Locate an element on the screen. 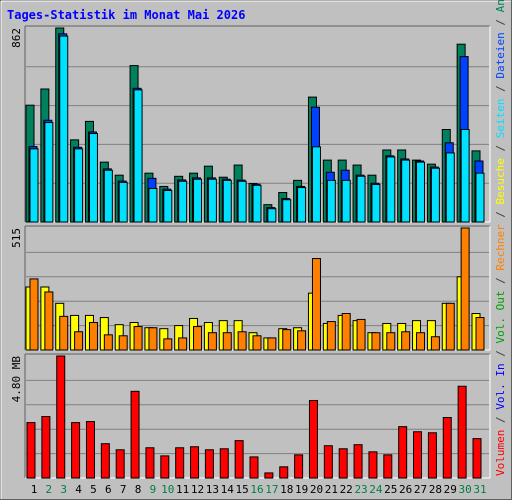  x-tick-label: 23 is located at coordinates (360, 489).